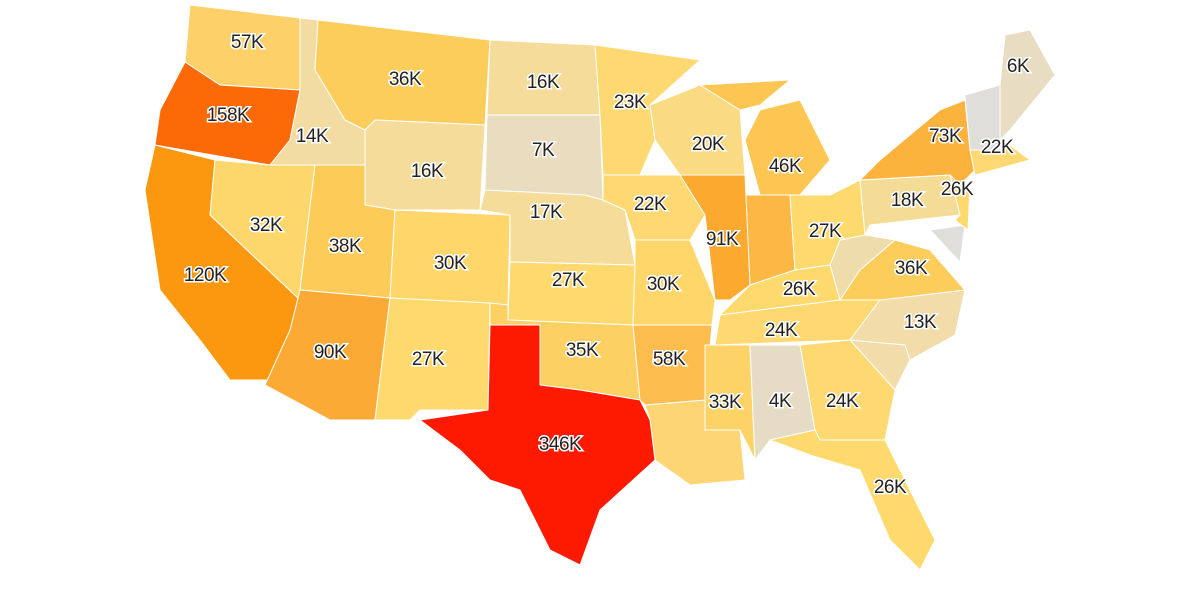 This screenshot has width=1200, height=600. Describe the element at coordinates (345, 246) in the screenshot. I see `state-label: 38K` at that location.